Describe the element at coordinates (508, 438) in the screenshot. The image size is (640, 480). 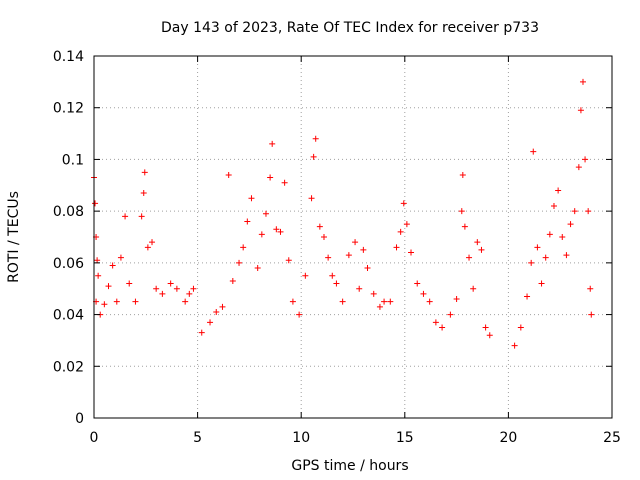
I see `x-tick-label: 20` at that location.